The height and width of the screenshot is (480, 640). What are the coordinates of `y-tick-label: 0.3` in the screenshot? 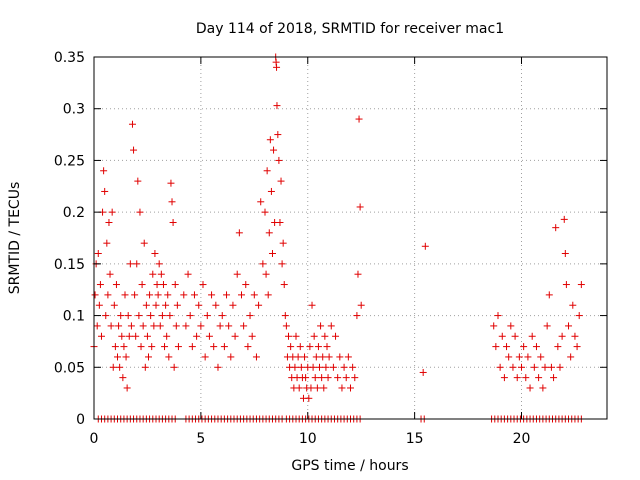 It's located at (74, 110).